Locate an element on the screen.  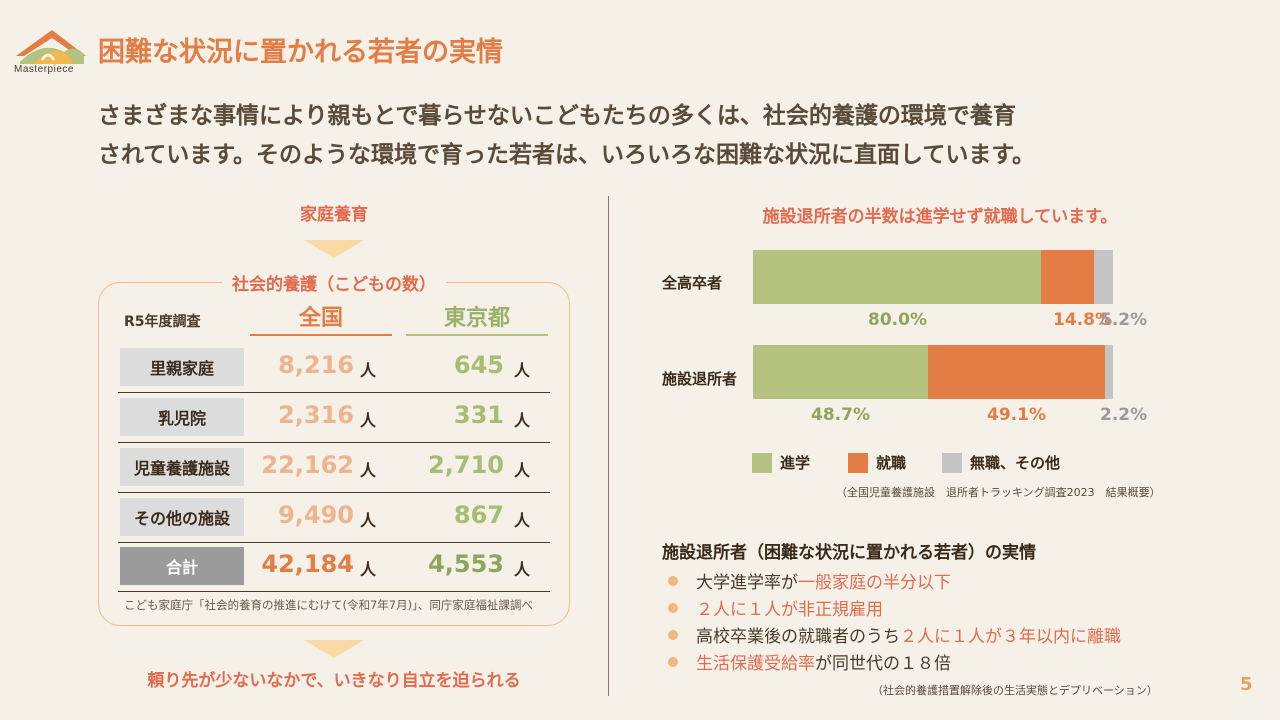
data-label: 14.8% is located at coordinates (1082, 320).